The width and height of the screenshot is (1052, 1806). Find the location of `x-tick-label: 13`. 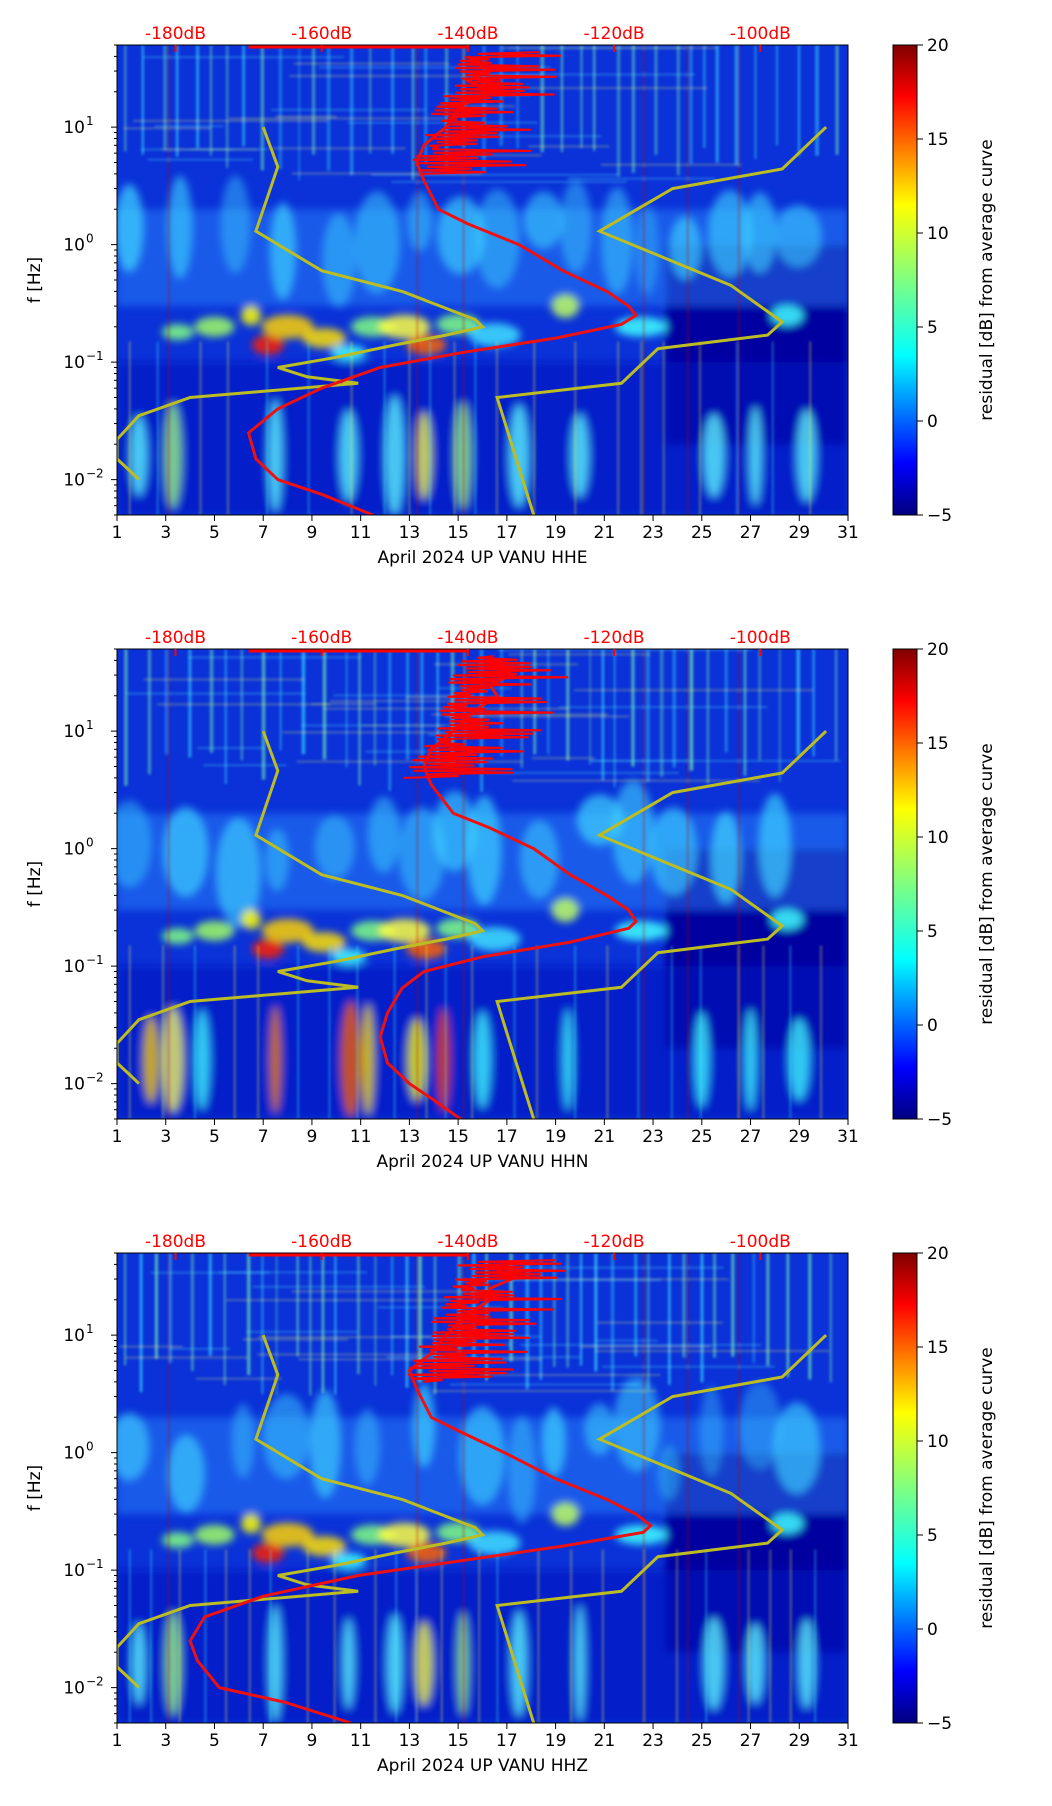

x-tick-label: 13 is located at coordinates (410, 1137).